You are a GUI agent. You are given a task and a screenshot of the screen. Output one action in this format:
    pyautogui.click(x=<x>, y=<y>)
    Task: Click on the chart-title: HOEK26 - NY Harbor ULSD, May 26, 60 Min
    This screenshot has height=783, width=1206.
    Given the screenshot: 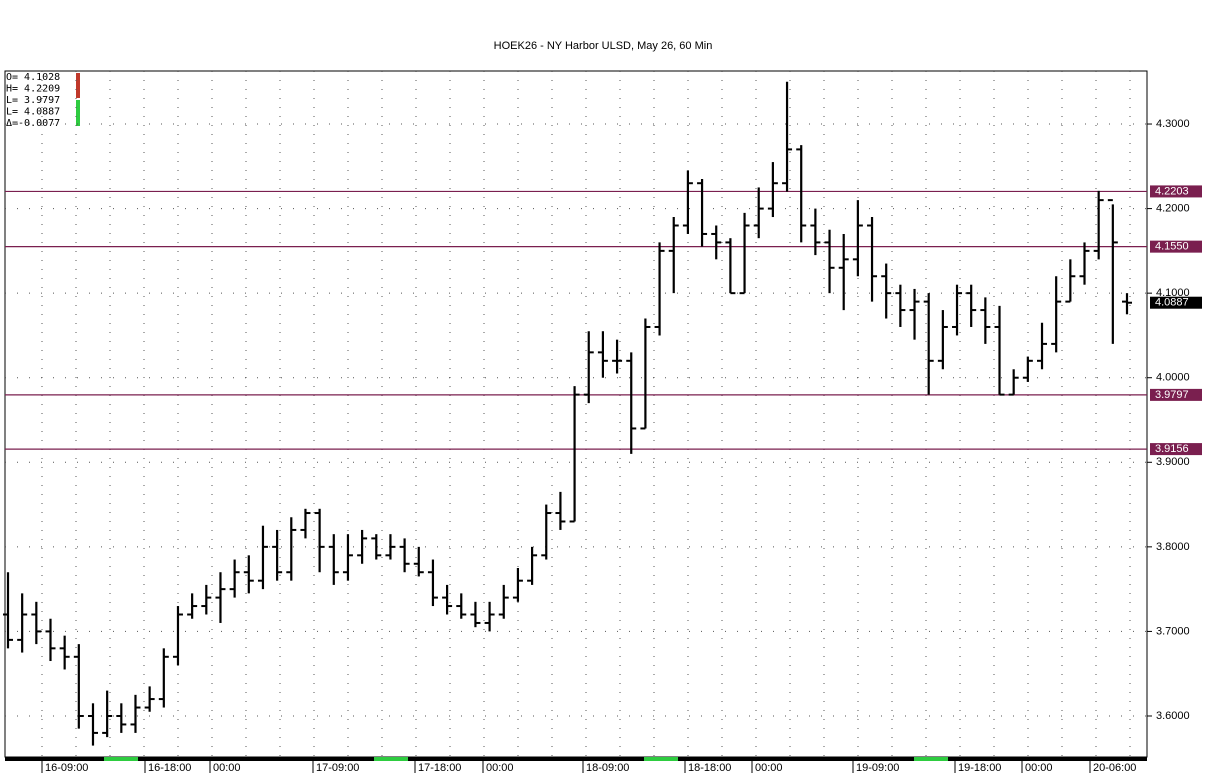 What is the action you would take?
    pyautogui.click(x=603, y=46)
    